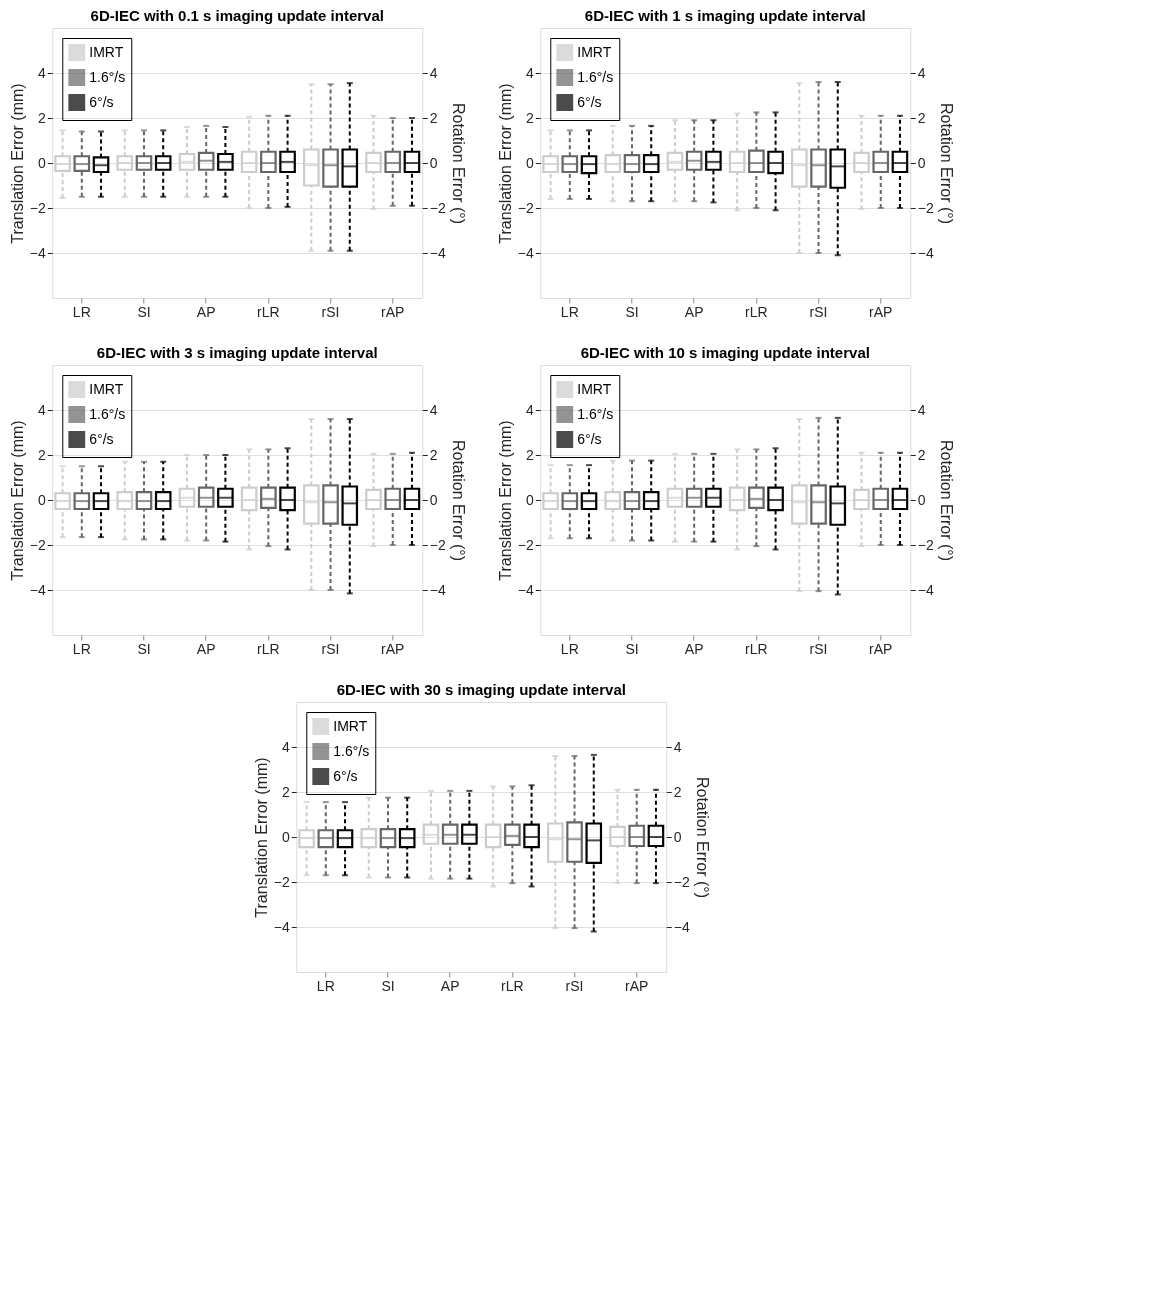 The image size is (1166, 1303). What do you see at coordinates (237, 15) in the screenshot?
I see `chart-title: 6D-IEC with 0.1 s imaging update interval` at bounding box center [237, 15].